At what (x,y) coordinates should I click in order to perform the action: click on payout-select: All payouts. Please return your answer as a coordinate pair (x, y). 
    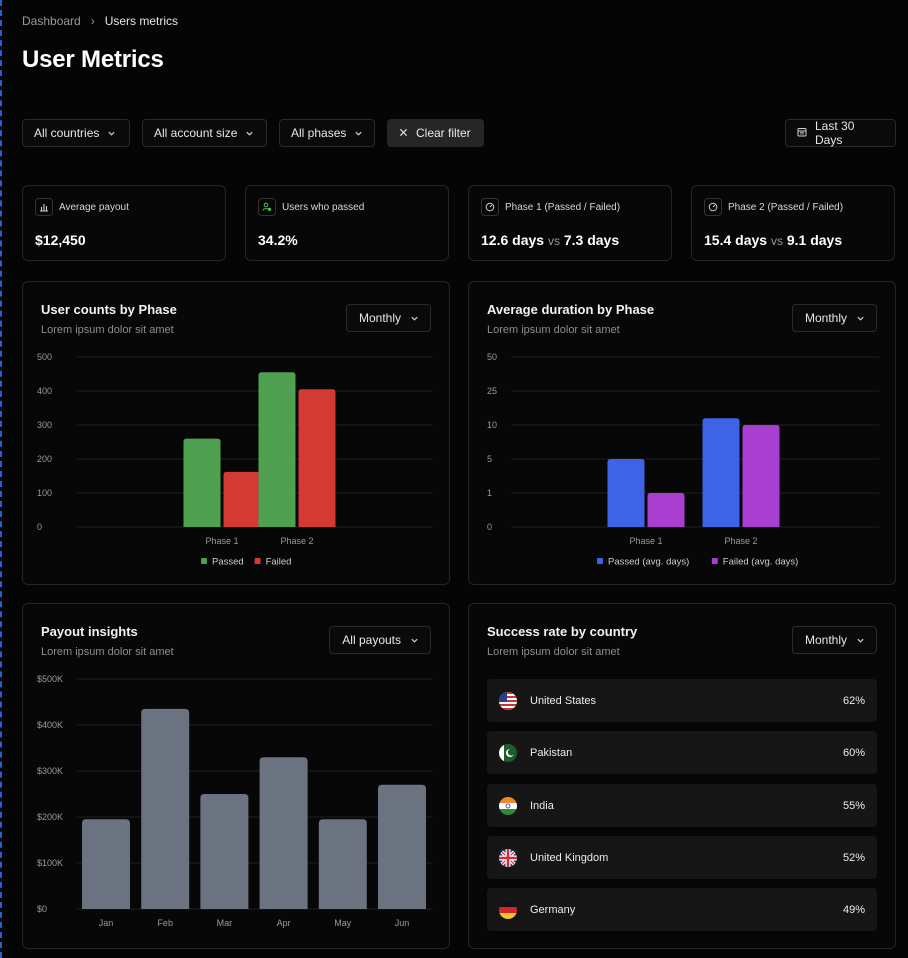
    Looking at the image, I should click on (380, 640).